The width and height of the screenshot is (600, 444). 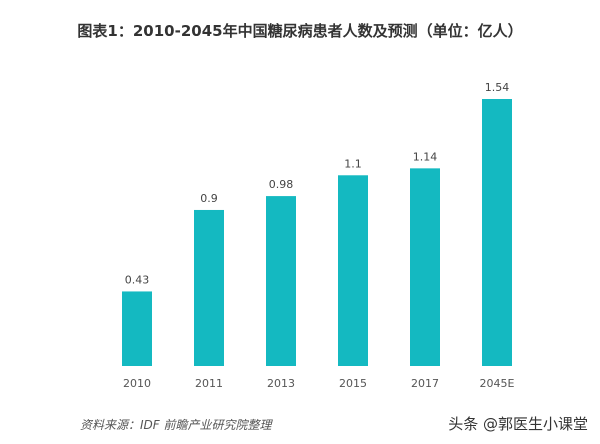 I want to click on data-label: 0.98, so click(x=281, y=184).